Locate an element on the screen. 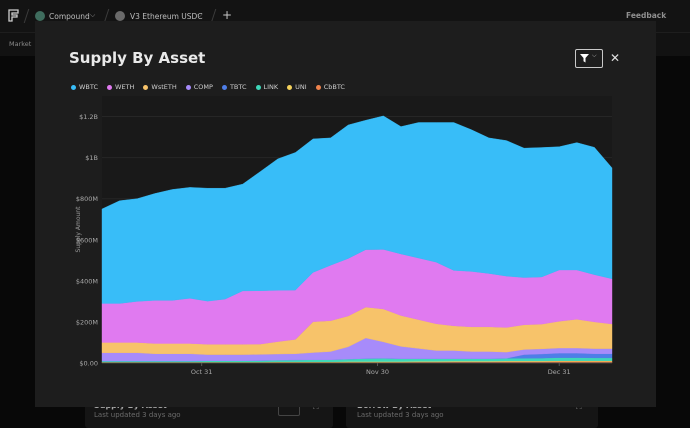 The height and width of the screenshot is (428, 690). y-axis-label: Supply Amount is located at coordinates (78, 229).